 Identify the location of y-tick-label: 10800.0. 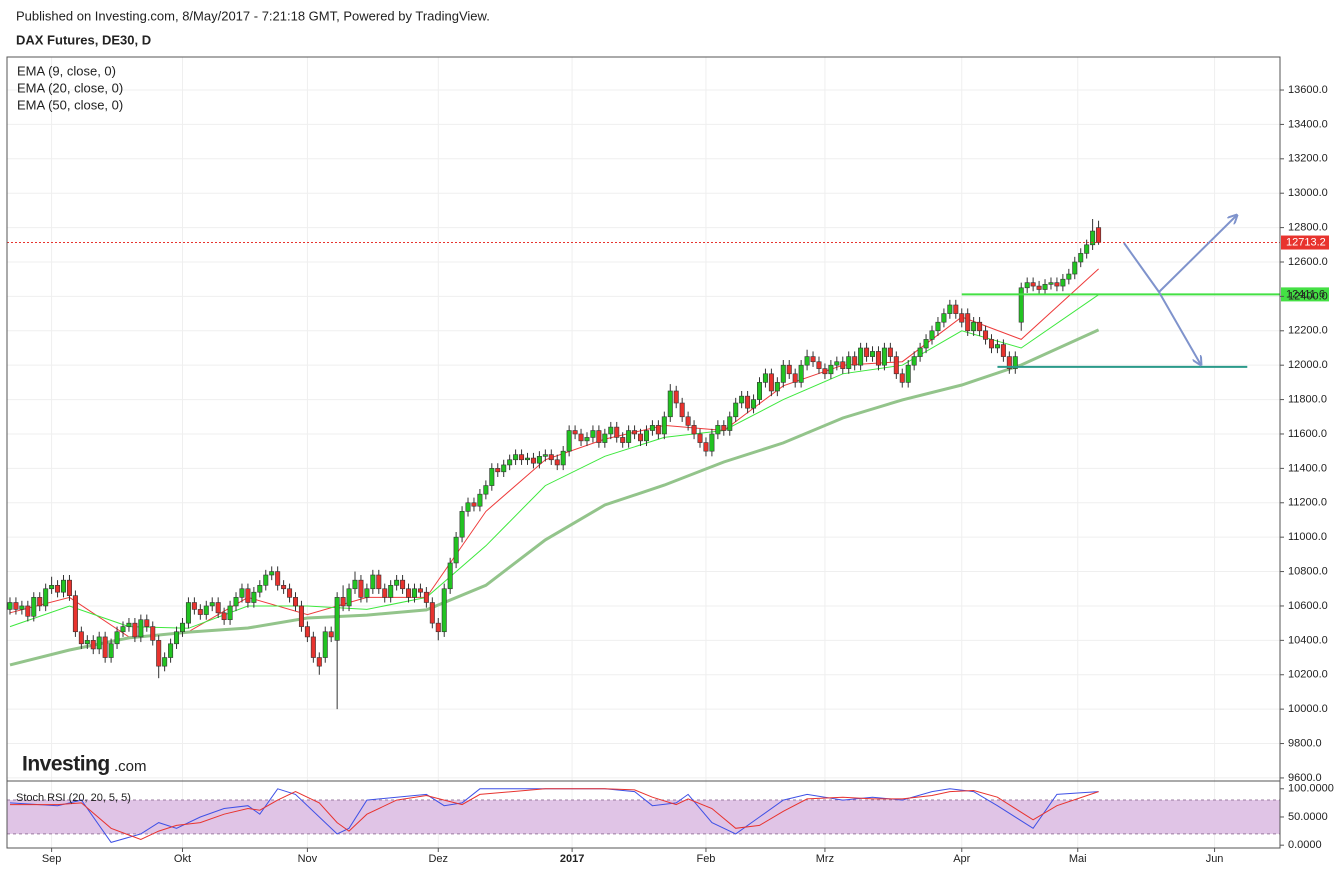
(1308, 571).